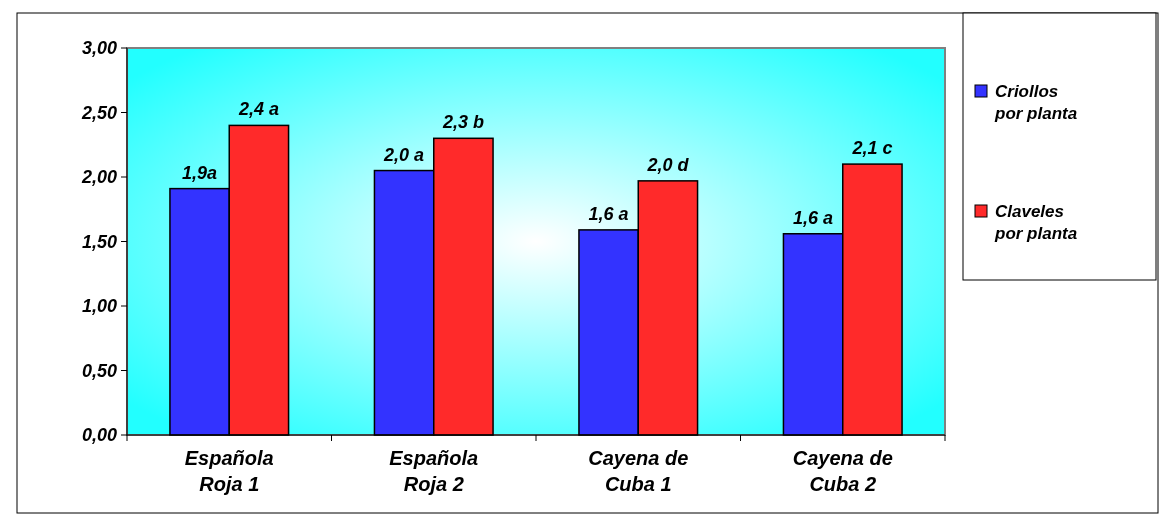 Image resolution: width=1169 pixels, height=521 pixels. Describe the element at coordinates (99, 48) in the screenshot. I see `y-tick-label: 3,00` at that location.